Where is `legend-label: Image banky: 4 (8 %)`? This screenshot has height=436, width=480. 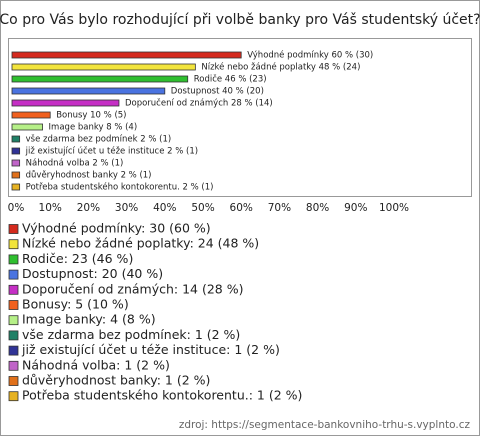
legend-label: Image banky: 4 (8 %) is located at coordinates (89, 319).